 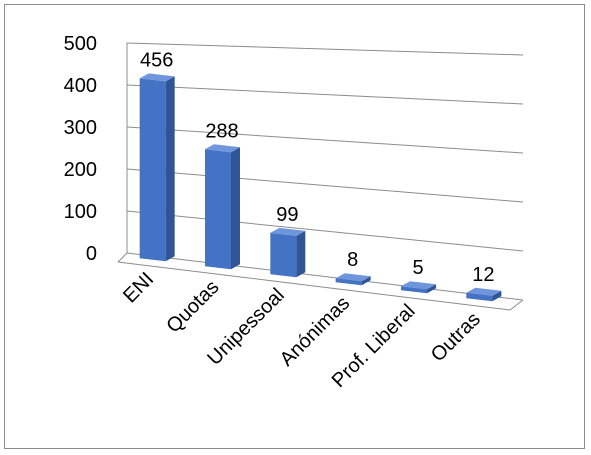 I want to click on y-tick-label: 300, so click(x=80, y=128).